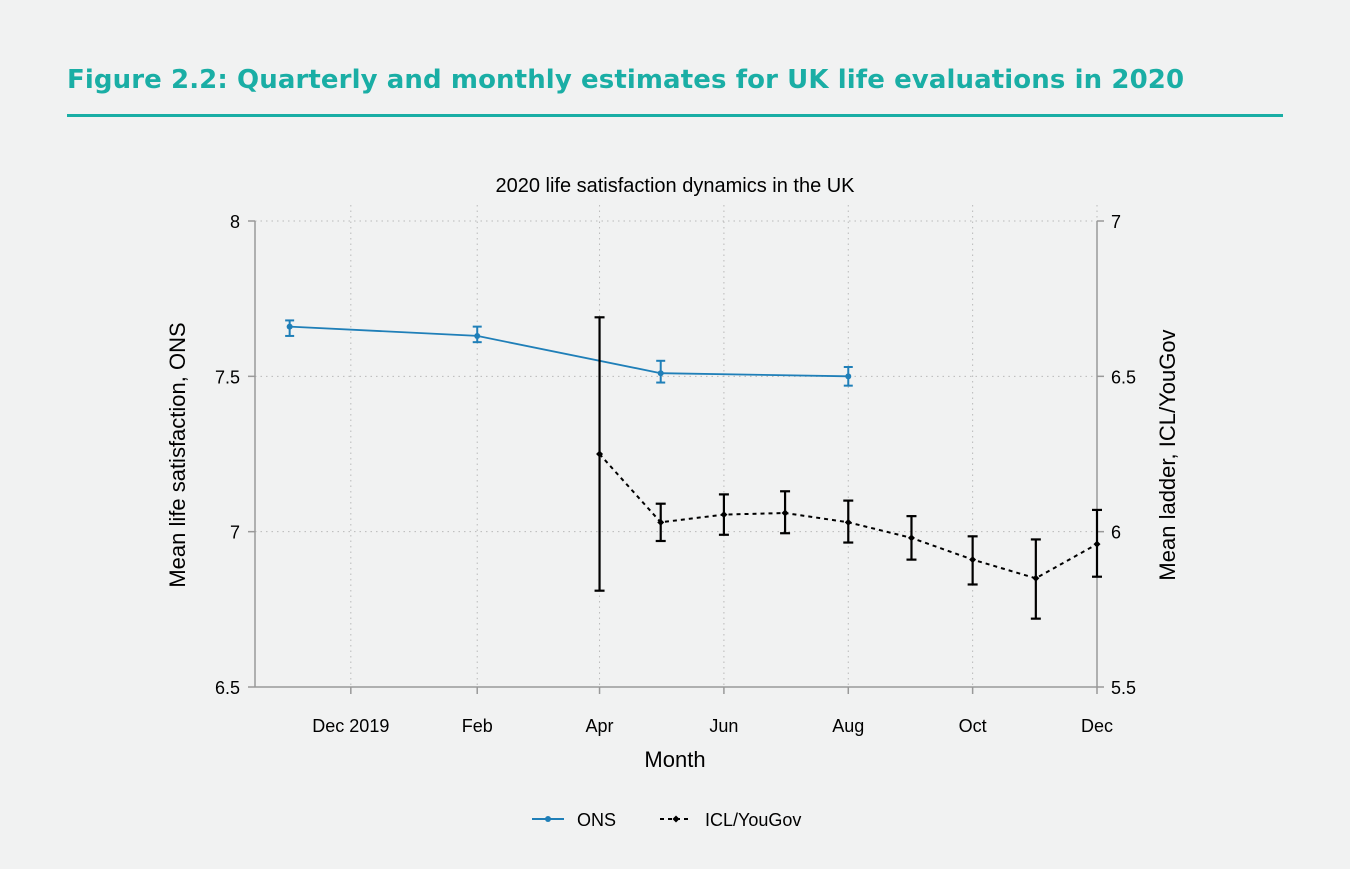 The image size is (1350, 869). What do you see at coordinates (848, 468) in the screenshot?
I see `series-icl-yougov` at bounding box center [848, 468].